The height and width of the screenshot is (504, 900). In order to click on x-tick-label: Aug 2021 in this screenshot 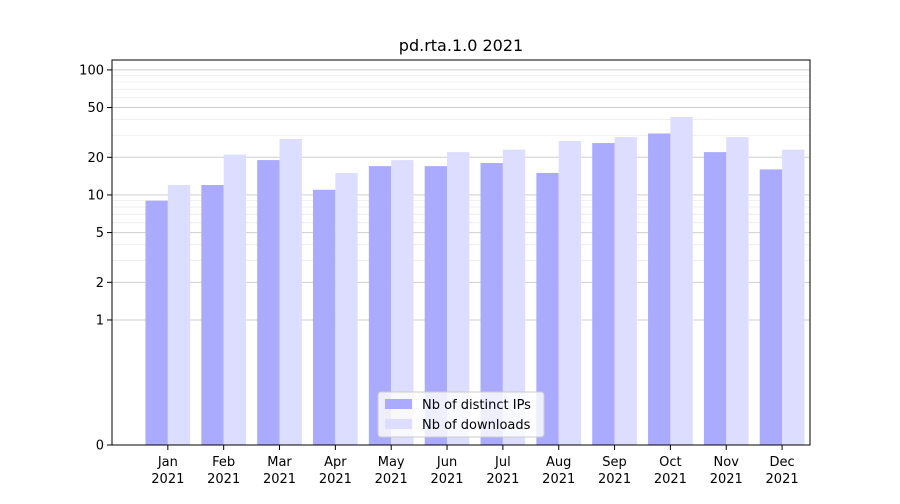, I will do `click(558, 471)`.